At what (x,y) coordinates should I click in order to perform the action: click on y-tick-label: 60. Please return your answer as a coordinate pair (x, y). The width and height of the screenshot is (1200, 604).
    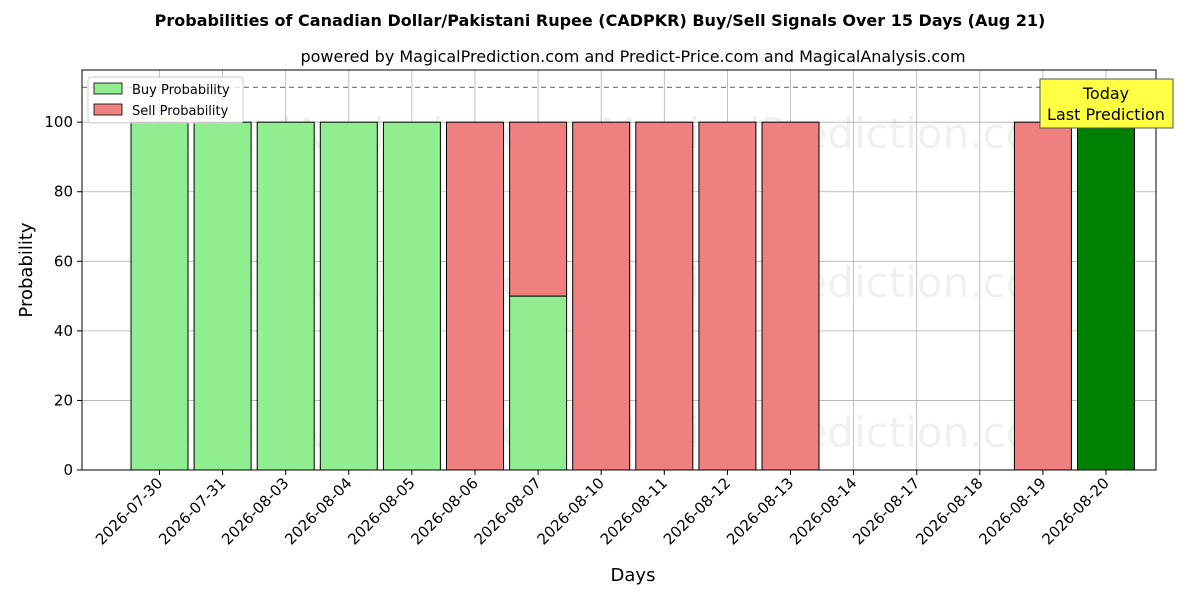
    Looking at the image, I should click on (63, 261).